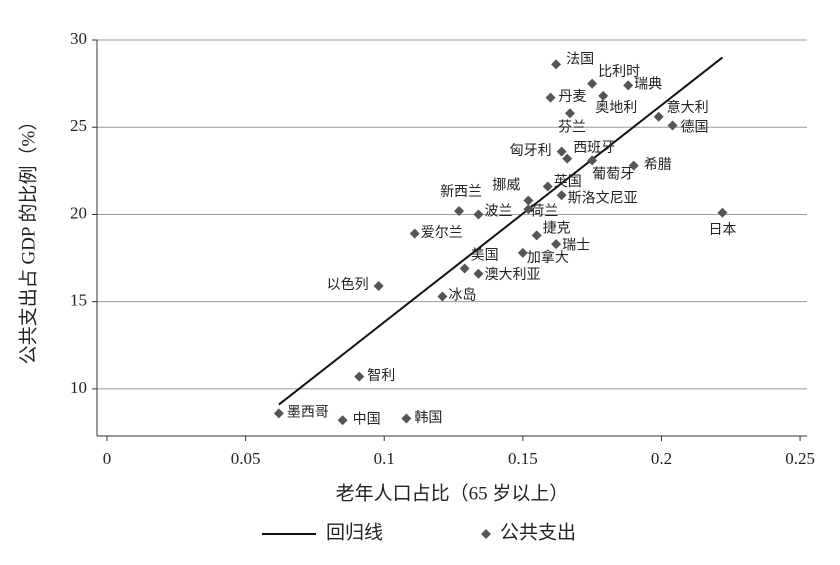 This screenshot has width=840, height=565. I want to click on point-label: 日本, so click(722, 230).